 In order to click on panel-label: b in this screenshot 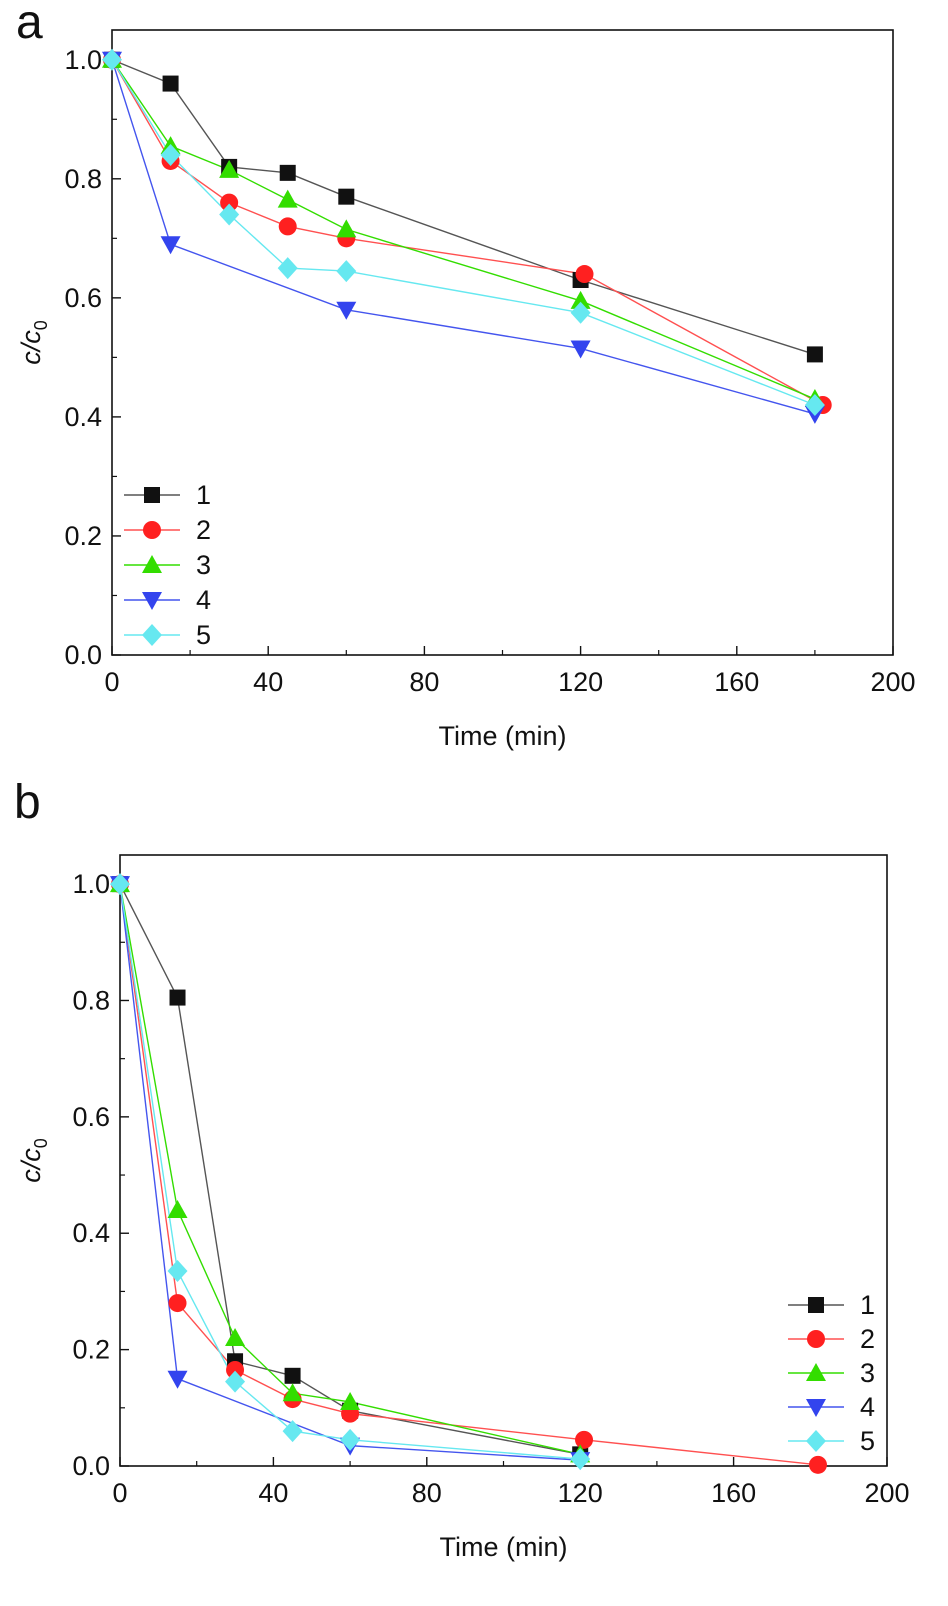, I will do `click(27, 802)`.